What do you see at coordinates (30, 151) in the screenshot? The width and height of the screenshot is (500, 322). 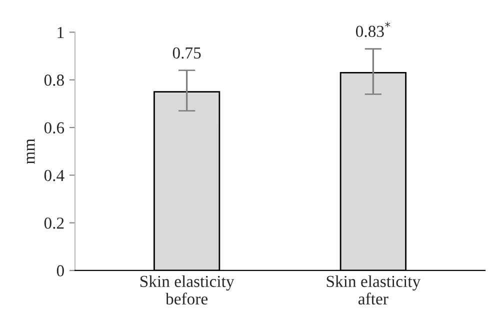 I see `y-axis-title: mm` at bounding box center [30, 151].